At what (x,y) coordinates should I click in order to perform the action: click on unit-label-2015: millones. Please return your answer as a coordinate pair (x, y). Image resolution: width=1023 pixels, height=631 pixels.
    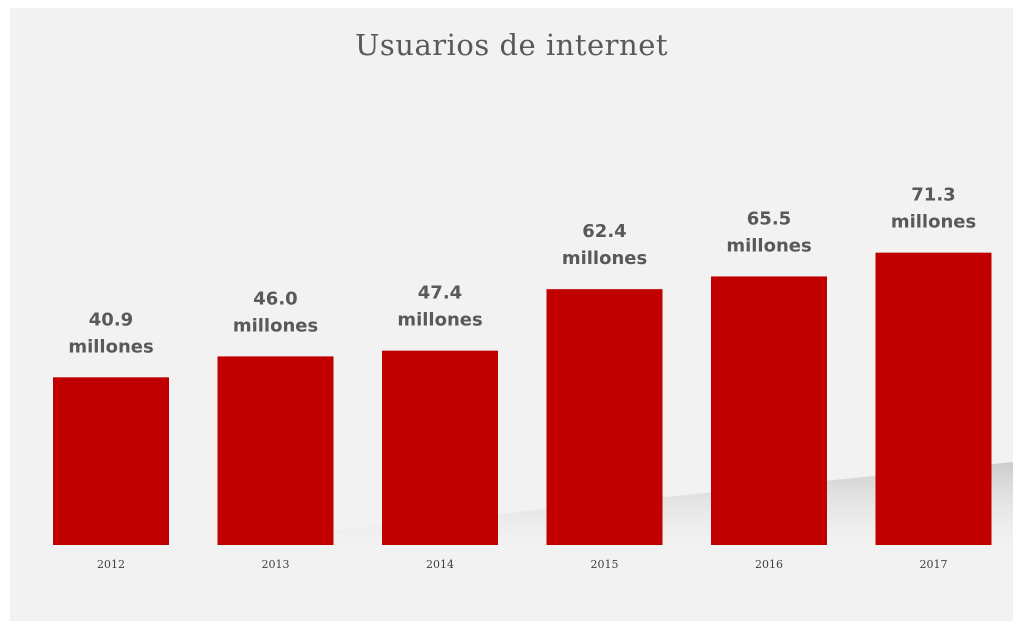
    Looking at the image, I should click on (604, 258).